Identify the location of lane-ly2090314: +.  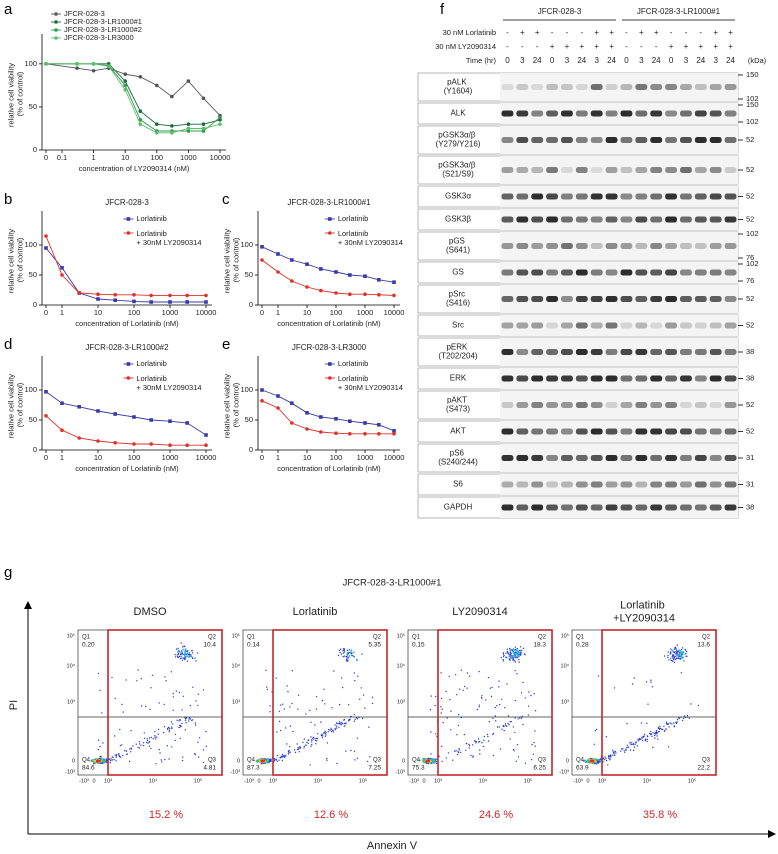
(552, 46).